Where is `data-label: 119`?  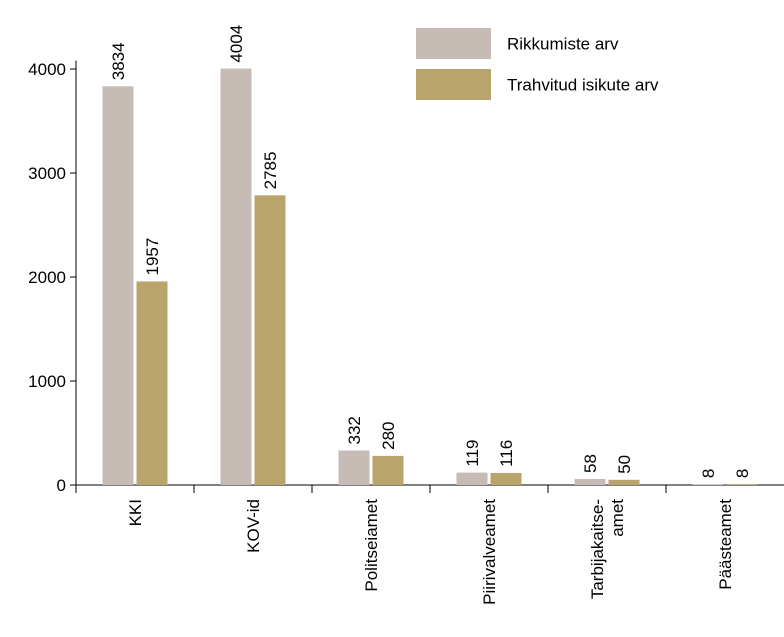 data-label: 119 is located at coordinates (472, 453).